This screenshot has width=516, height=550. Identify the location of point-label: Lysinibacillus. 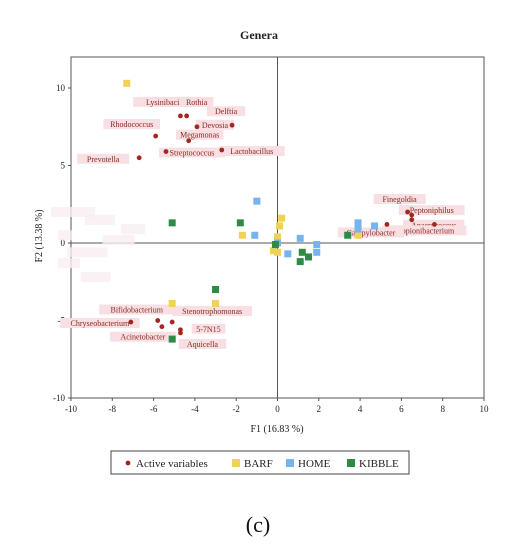
(168, 102).